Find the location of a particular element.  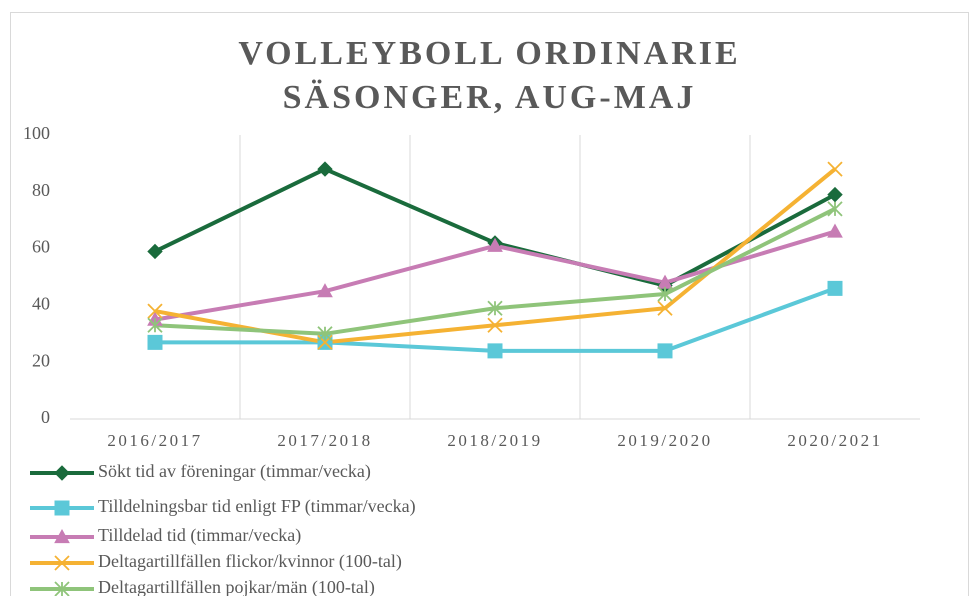

x-tick-label: 2019/2020 is located at coordinates (664, 440).